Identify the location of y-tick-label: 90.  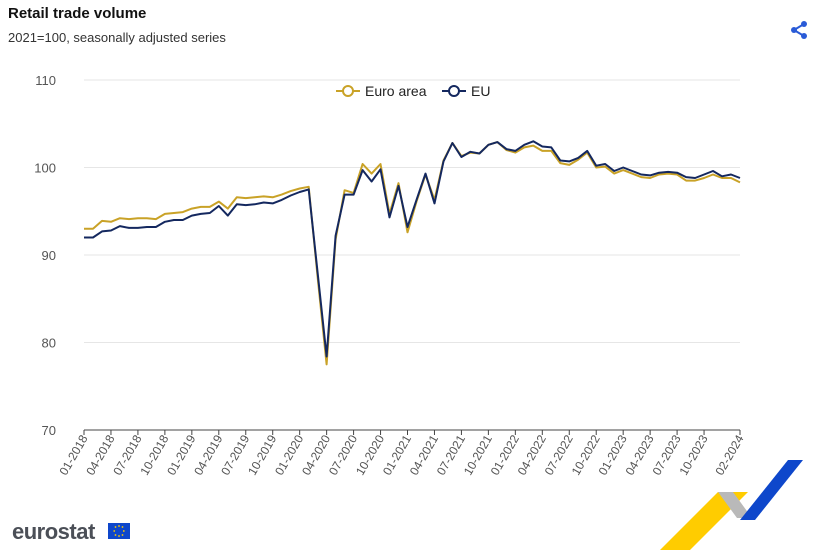
(49, 255).